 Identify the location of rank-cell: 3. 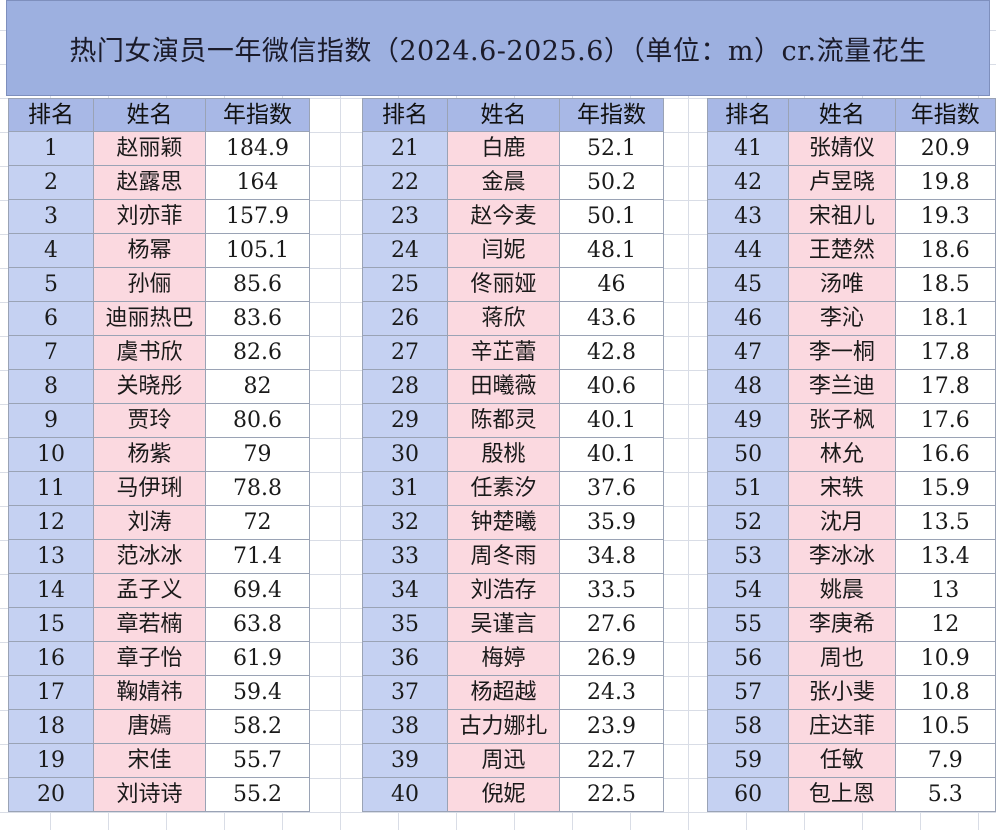
(51, 216).